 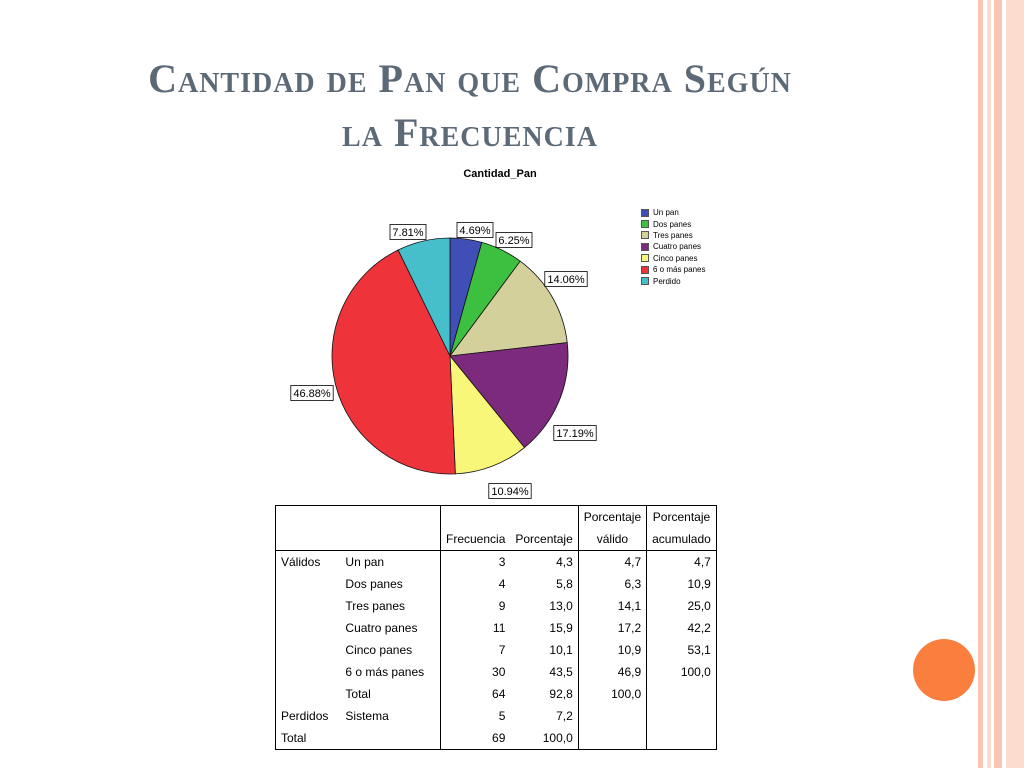 I want to click on pie-slice-perdido, so click(x=424, y=297).